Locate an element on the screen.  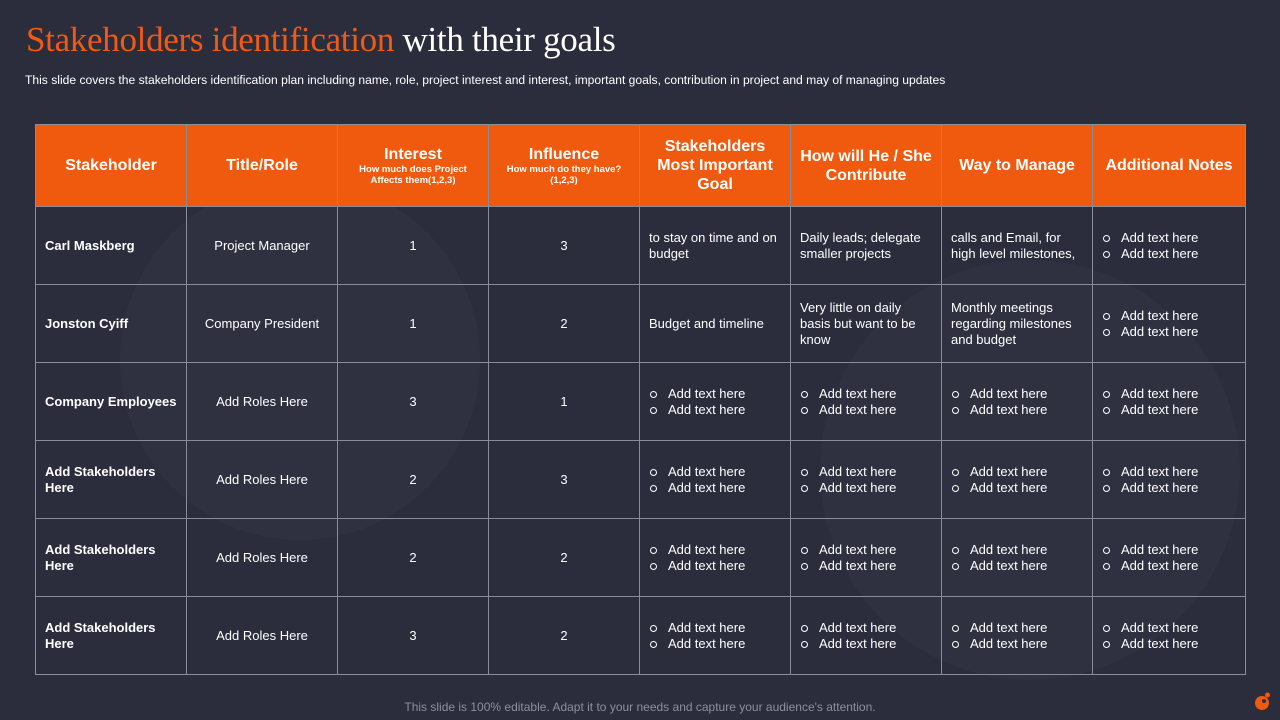
column-header: Influence How much do they have? (1,2,3) is located at coordinates (564, 165).